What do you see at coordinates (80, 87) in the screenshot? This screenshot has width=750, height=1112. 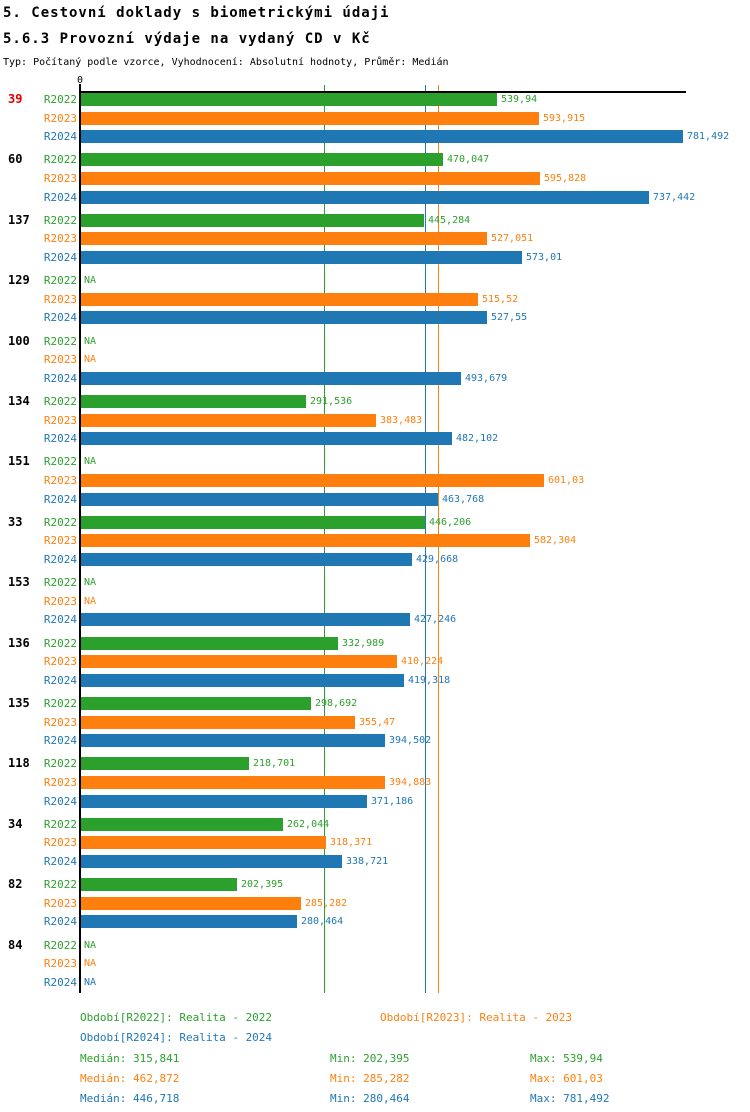 I see `x-axis-zero-tick` at bounding box center [80, 87].